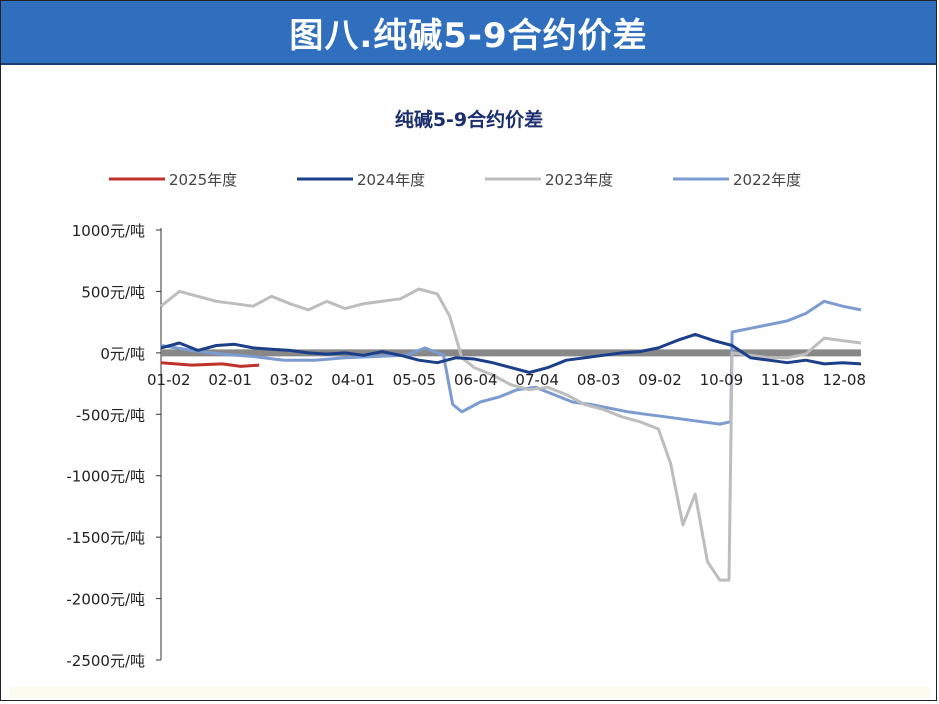 The height and width of the screenshot is (704, 939). Describe the element at coordinates (113, 292) in the screenshot. I see `y-tick-label: 500元/吨` at that location.